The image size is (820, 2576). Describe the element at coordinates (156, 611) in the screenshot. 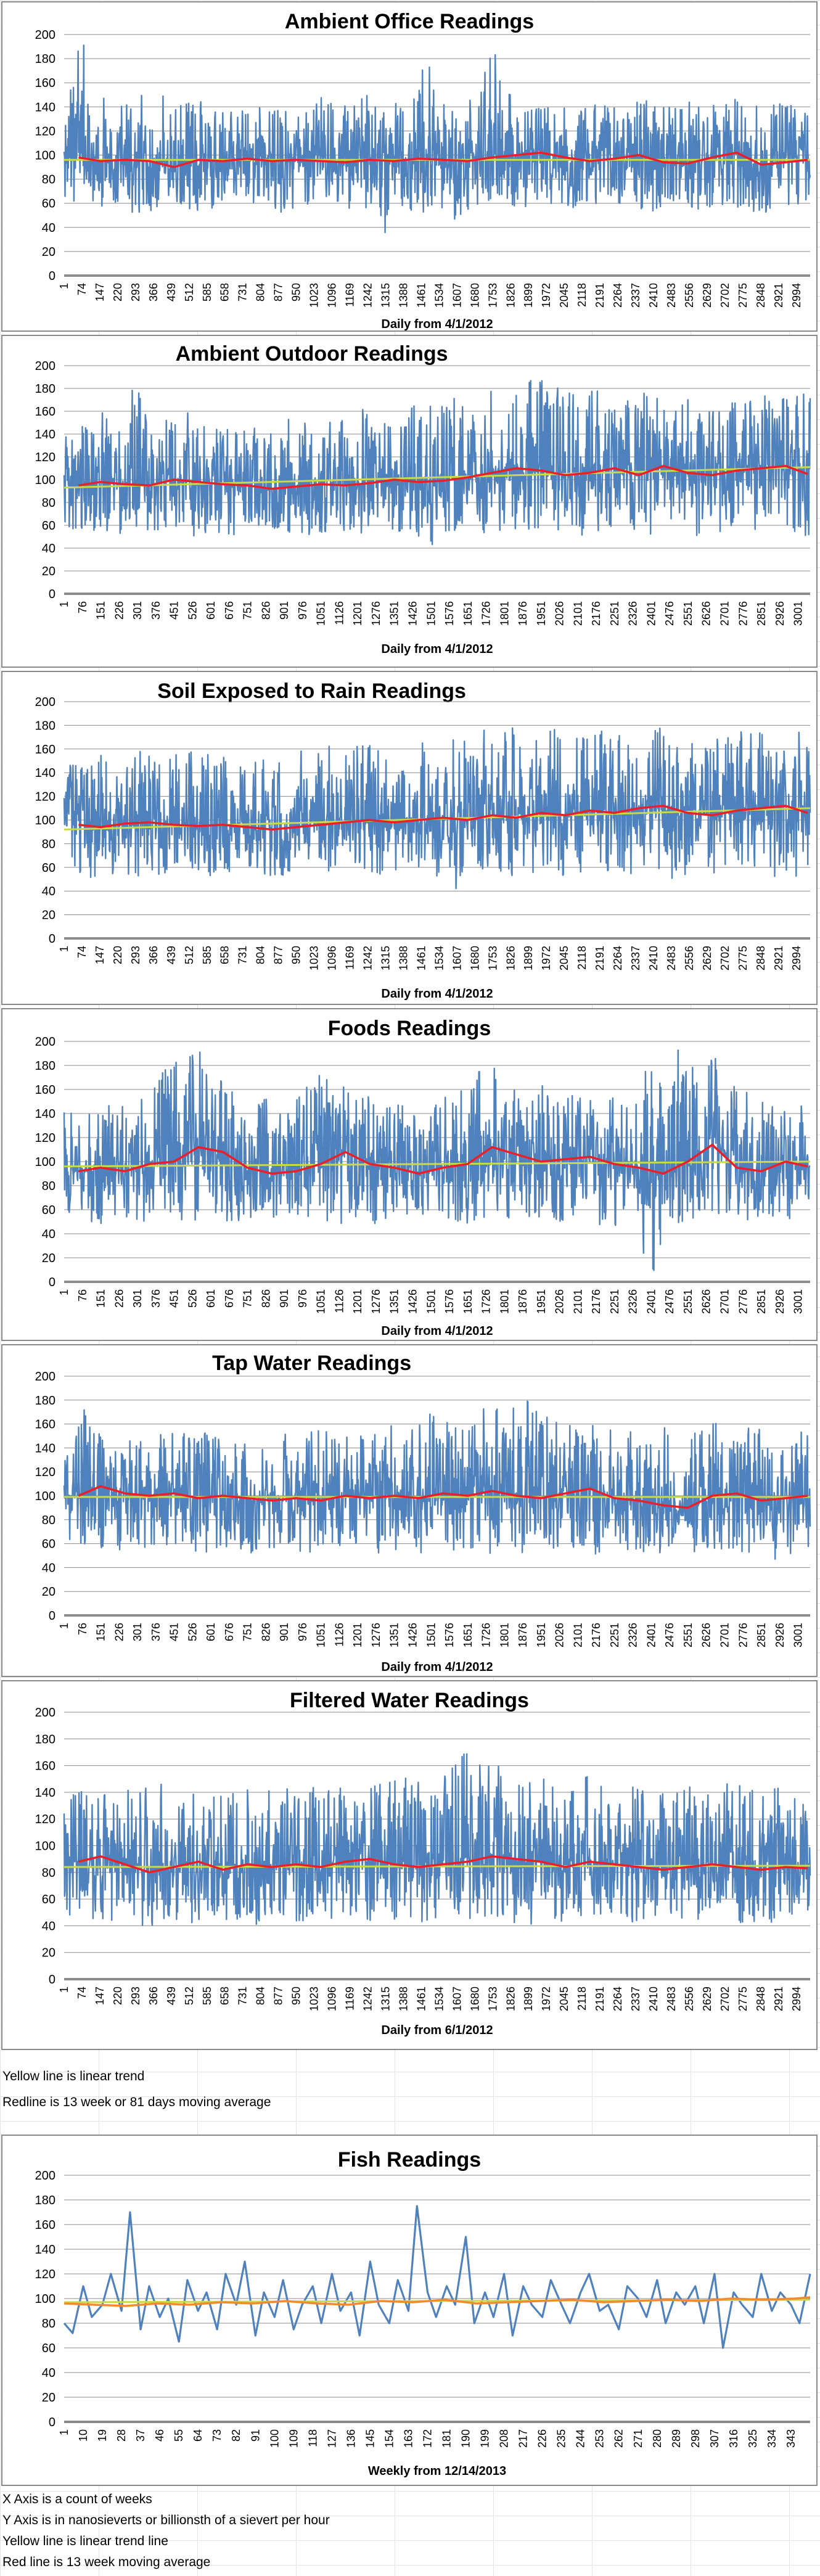

I see `x-tick-label: 376` at that location.